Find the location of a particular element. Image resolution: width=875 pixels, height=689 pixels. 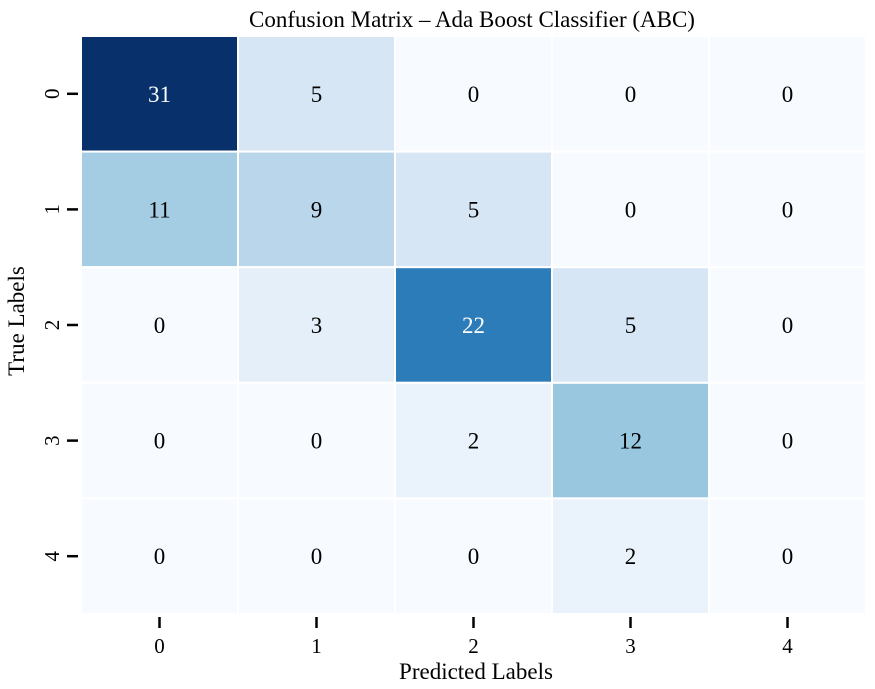

cell-value-label: 12 is located at coordinates (630, 441).